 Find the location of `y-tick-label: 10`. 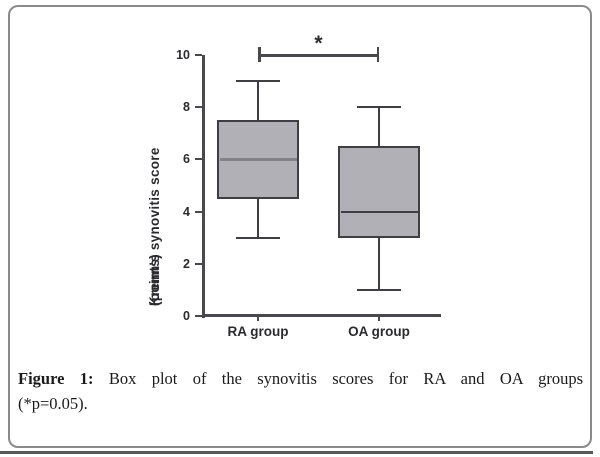

y-tick-label: 10 is located at coordinates (183, 55).